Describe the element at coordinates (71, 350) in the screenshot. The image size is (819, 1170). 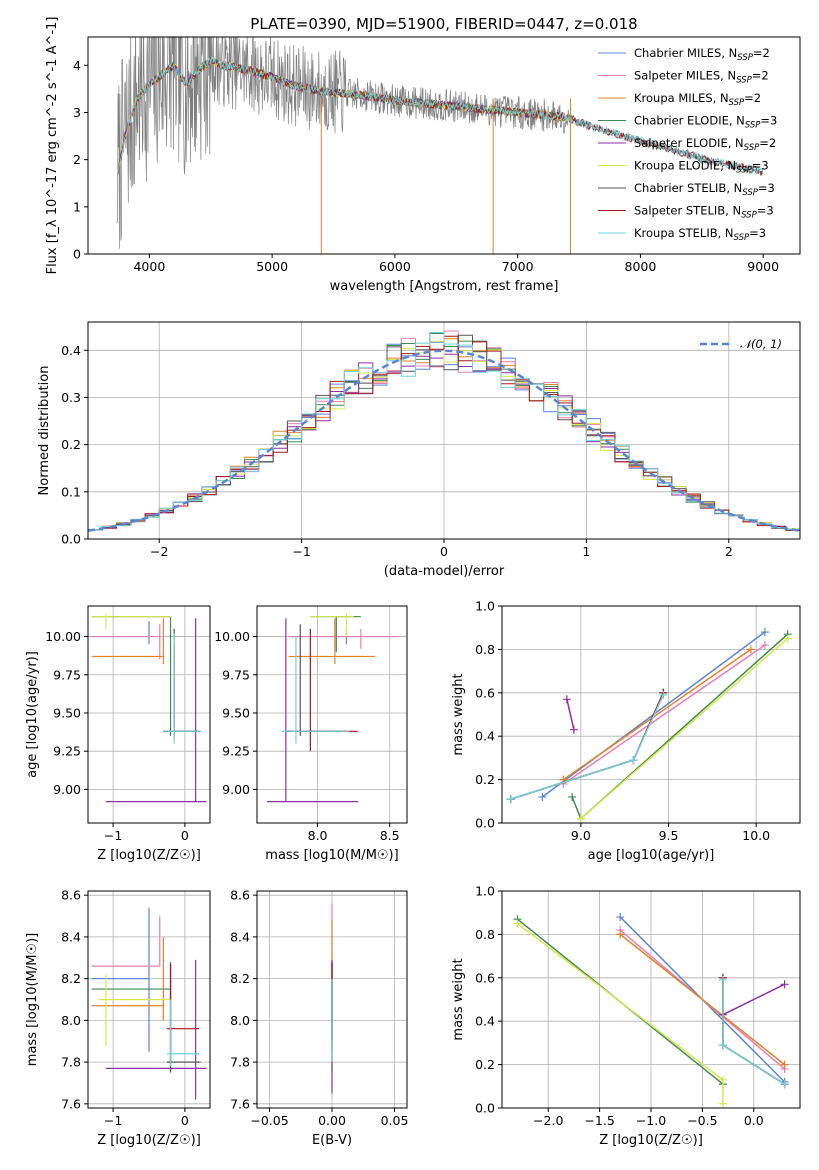
I see `y-tick-label: 0.4` at that location.